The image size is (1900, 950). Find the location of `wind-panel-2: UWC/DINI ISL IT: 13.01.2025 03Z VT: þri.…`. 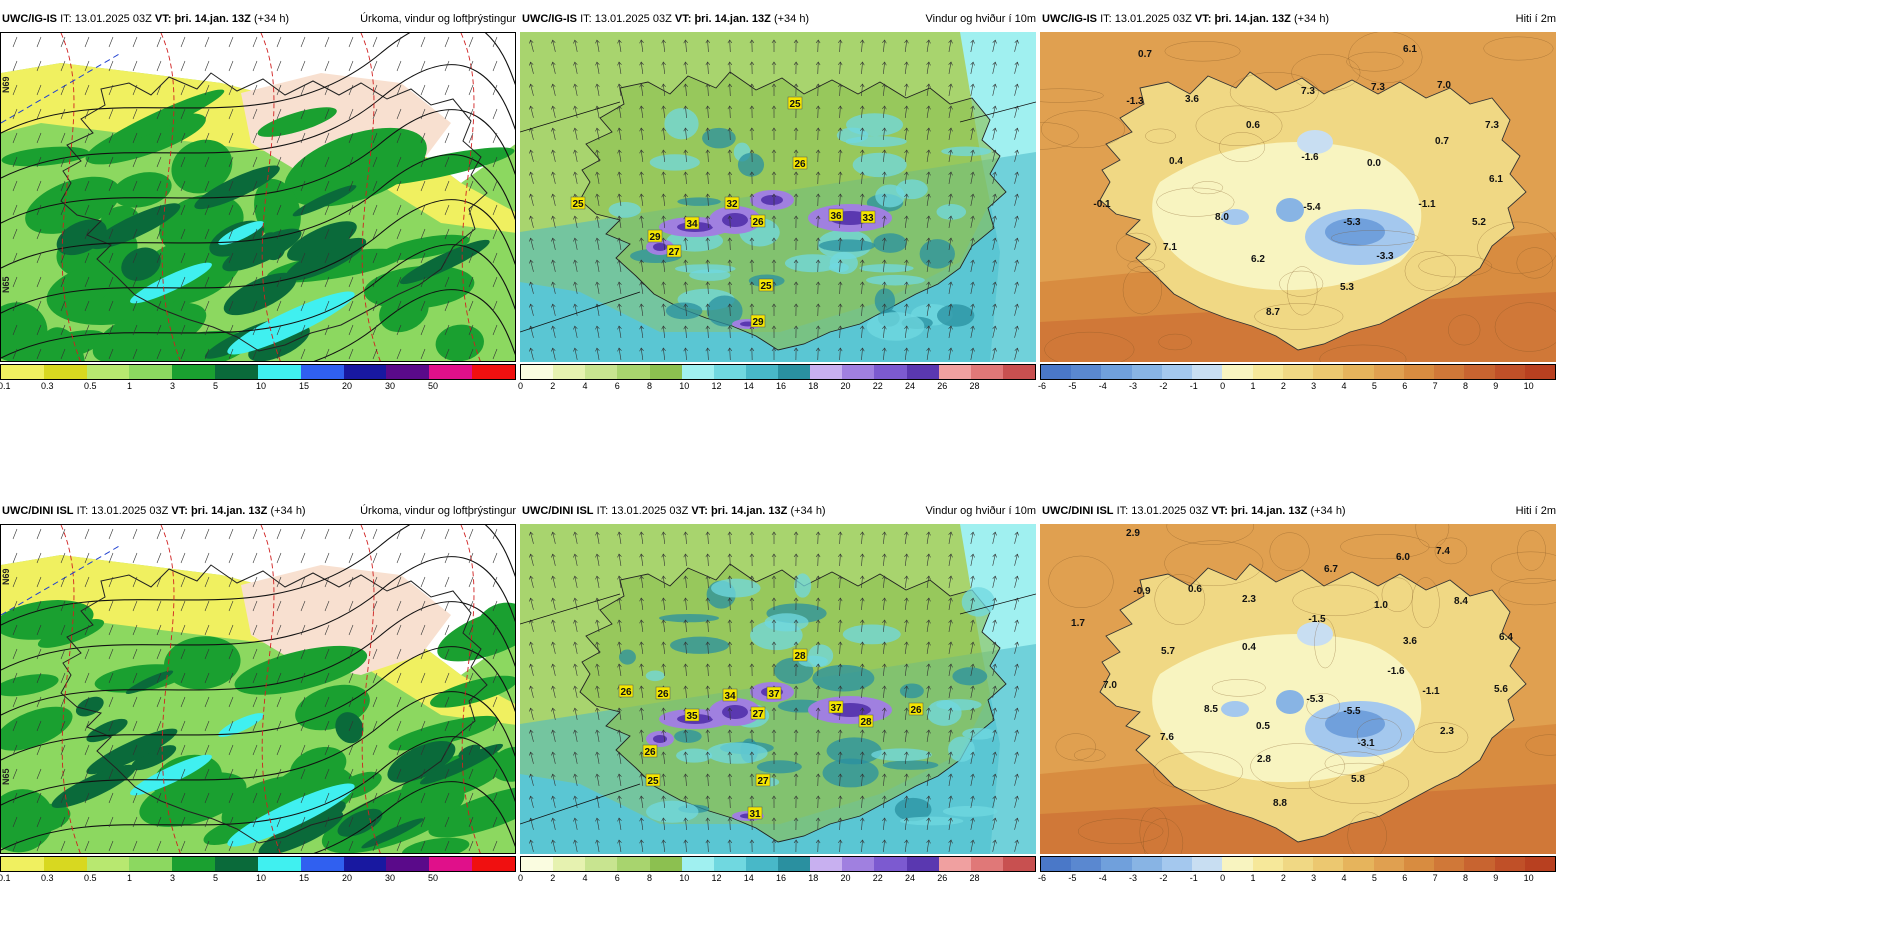

wind-panel-2: UWC/DINI ISL IT: 13.01.2025 03Z VT: þri.… is located at coordinates (779, 691).